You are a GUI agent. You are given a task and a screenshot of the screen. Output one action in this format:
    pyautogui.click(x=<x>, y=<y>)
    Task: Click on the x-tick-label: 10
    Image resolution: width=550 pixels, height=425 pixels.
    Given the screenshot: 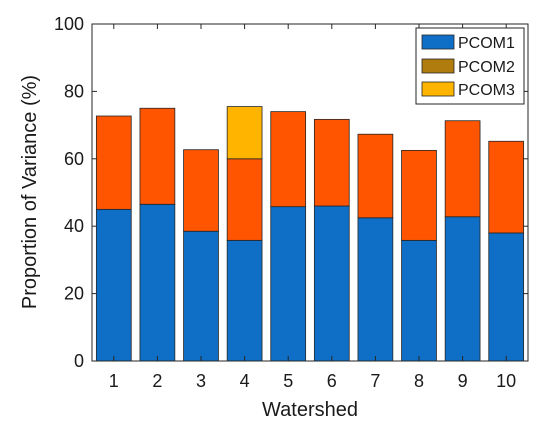 What is the action you would take?
    pyautogui.click(x=506, y=381)
    